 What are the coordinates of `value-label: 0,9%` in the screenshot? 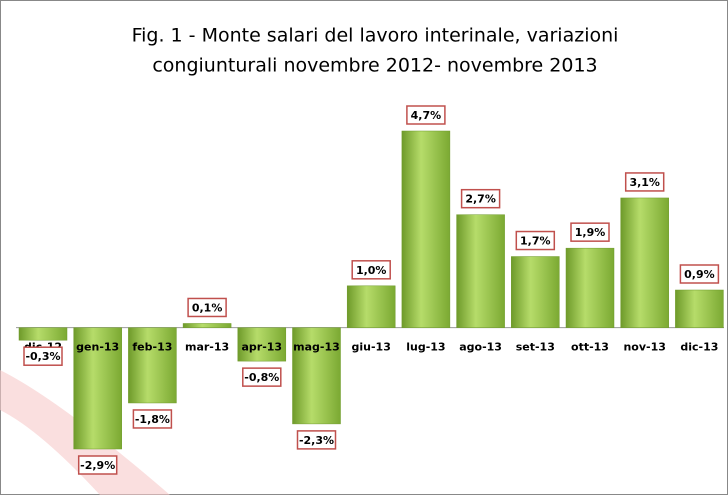 It's located at (699, 274).